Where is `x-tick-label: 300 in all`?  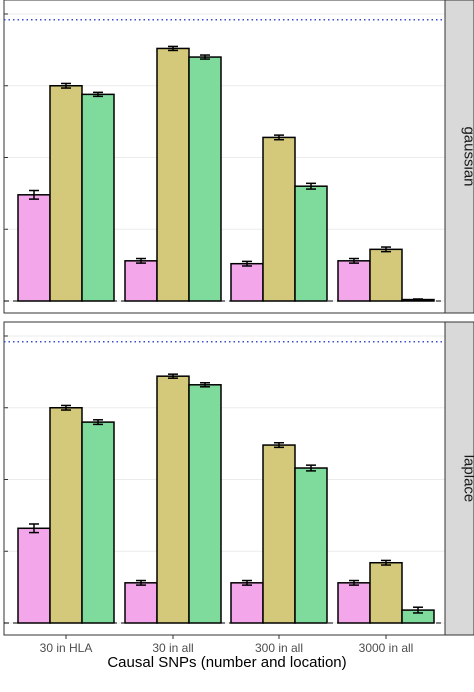 x-tick-label: 300 in all is located at coordinates (279, 648).